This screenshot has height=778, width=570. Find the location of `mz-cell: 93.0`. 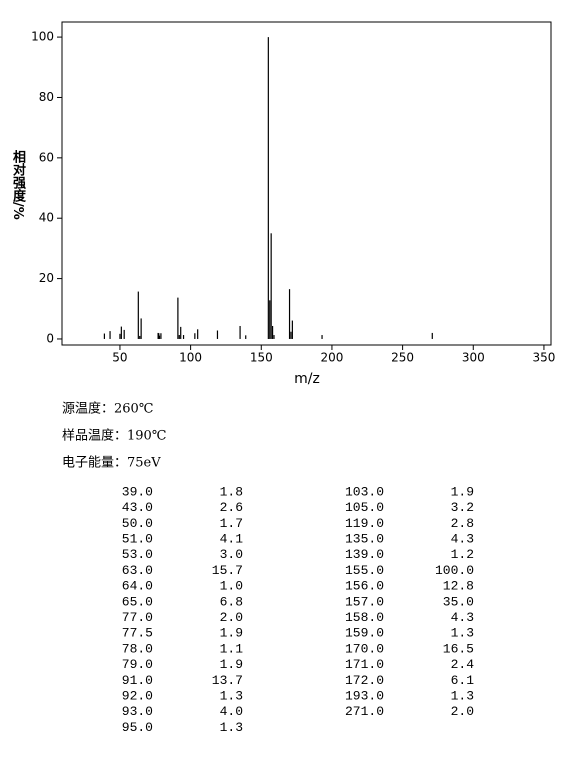

mz-cell: 93.0 is located at coordinates (137, 711).